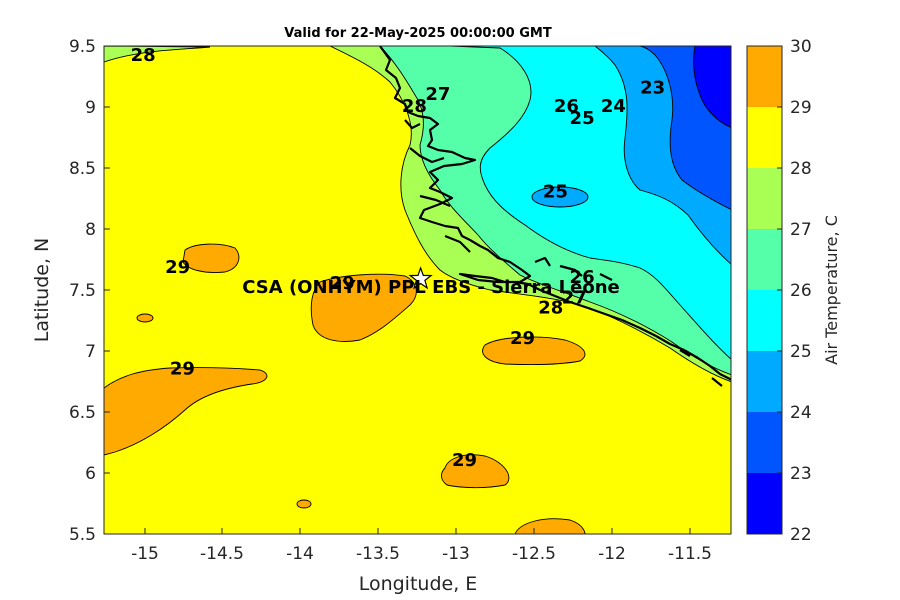  Describe the element at coordinates (612, 554) in the screenshot. I see `x-tick-label: -12` at that location.